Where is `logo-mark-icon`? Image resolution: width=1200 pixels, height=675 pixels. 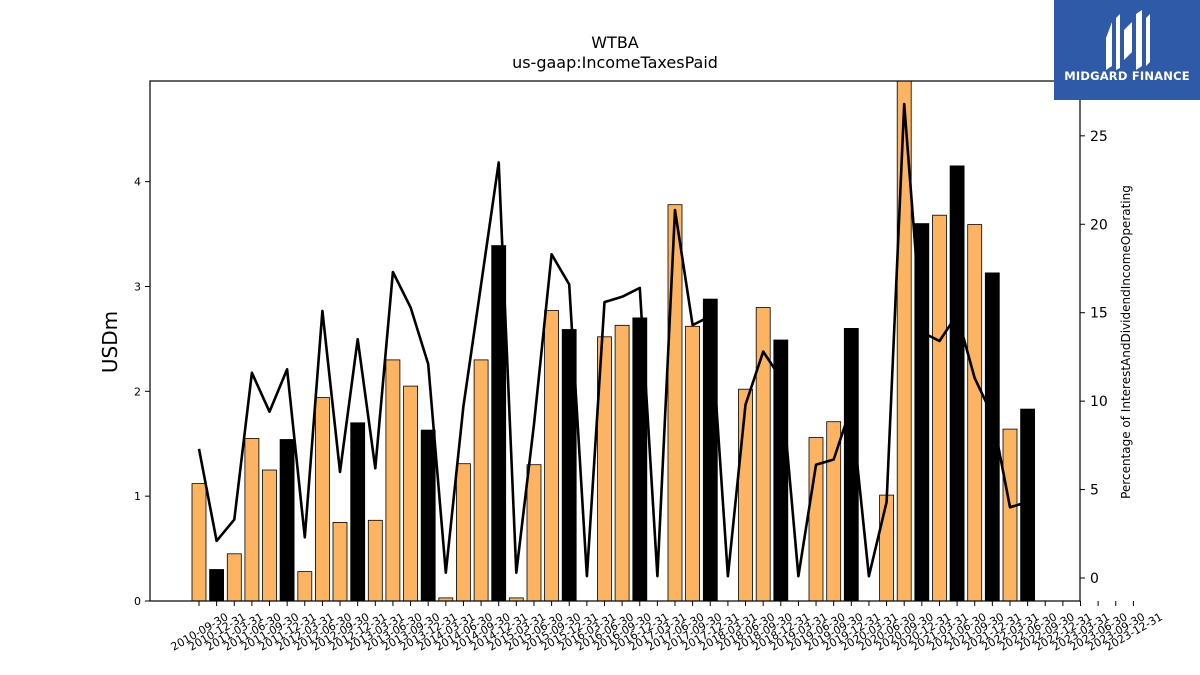 logo-mark-icon is located at coordinates (1128, 40).